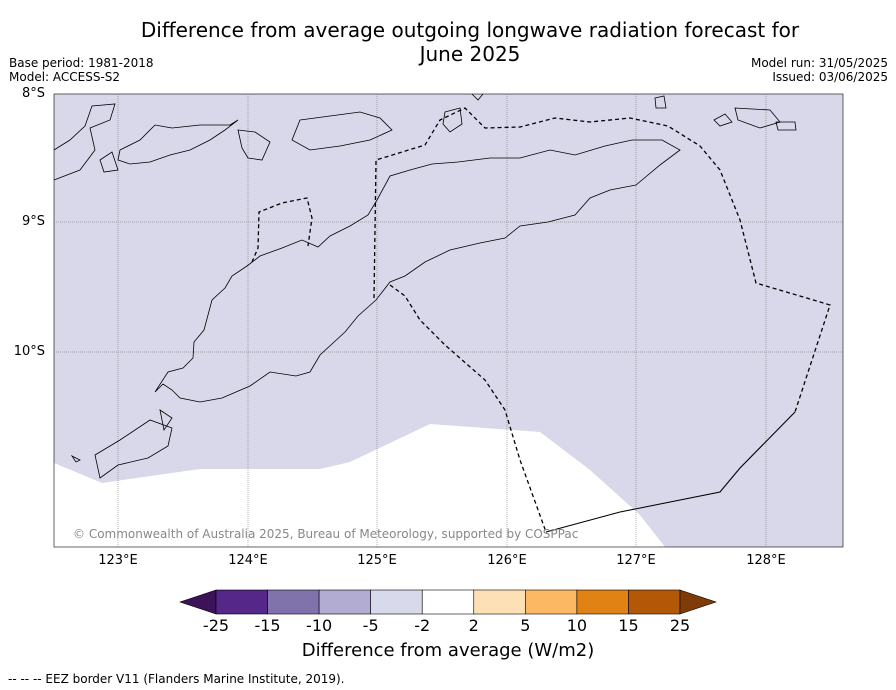  What do you see at coordinates (628, 625) in the screenshot?
I see `colorbar-tick-label: 15` at bounding box center [628, 625].